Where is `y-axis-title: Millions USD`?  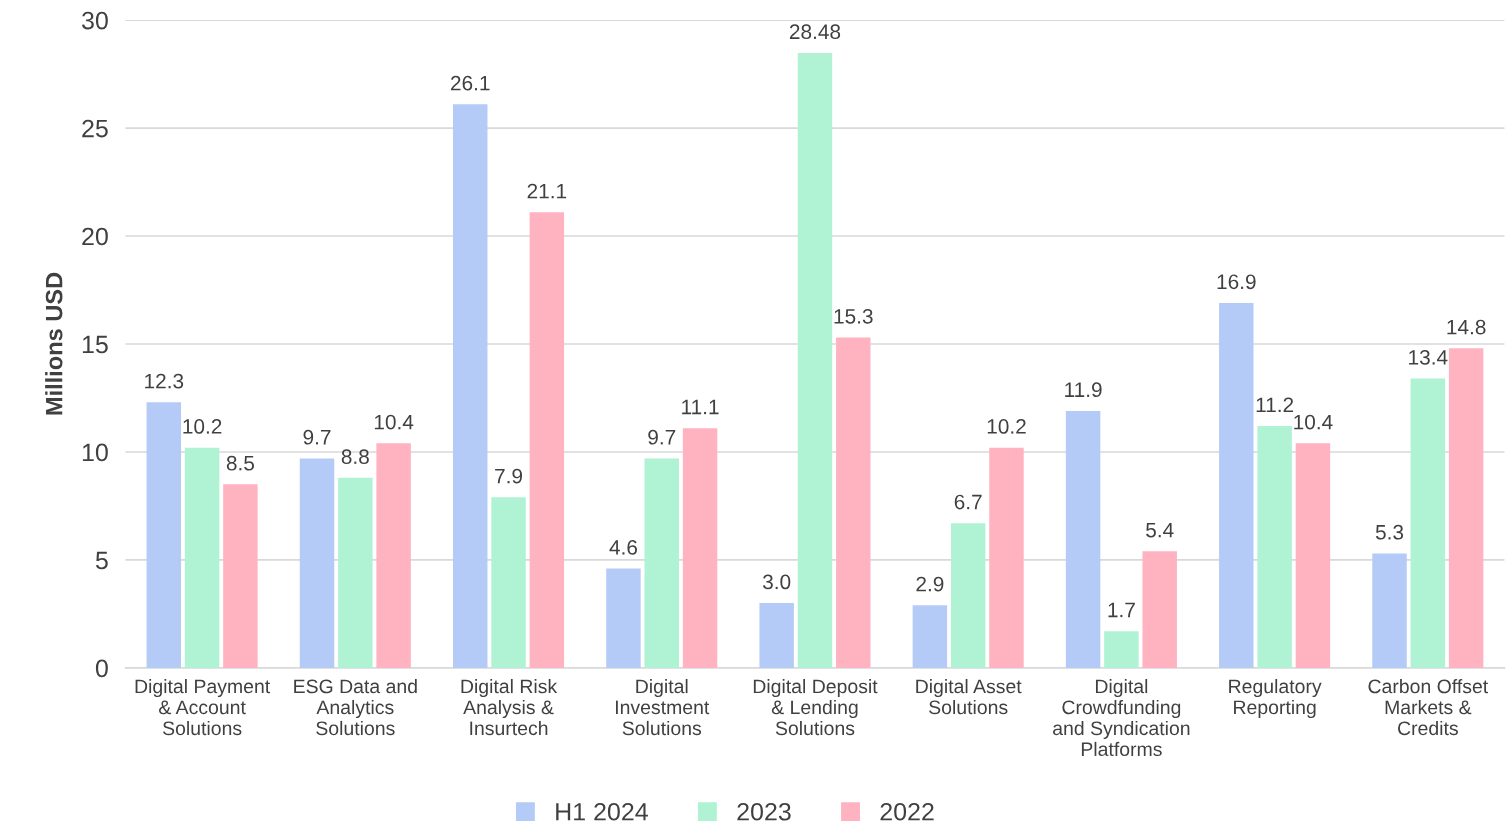 y-axis-title: Millions USD is located at coordinates (54, 343).